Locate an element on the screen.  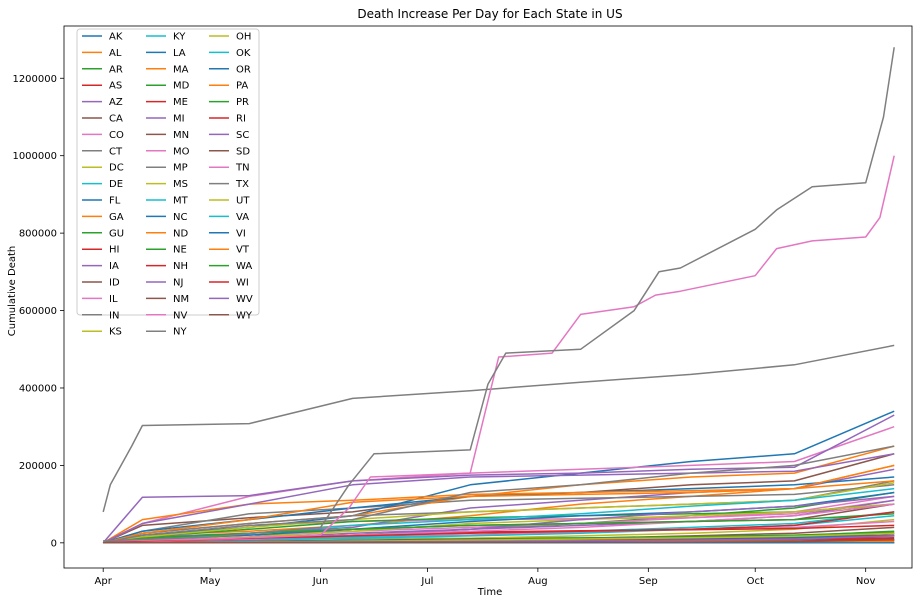
legend-entry-ar: AR is located at coordinates (116, 69).